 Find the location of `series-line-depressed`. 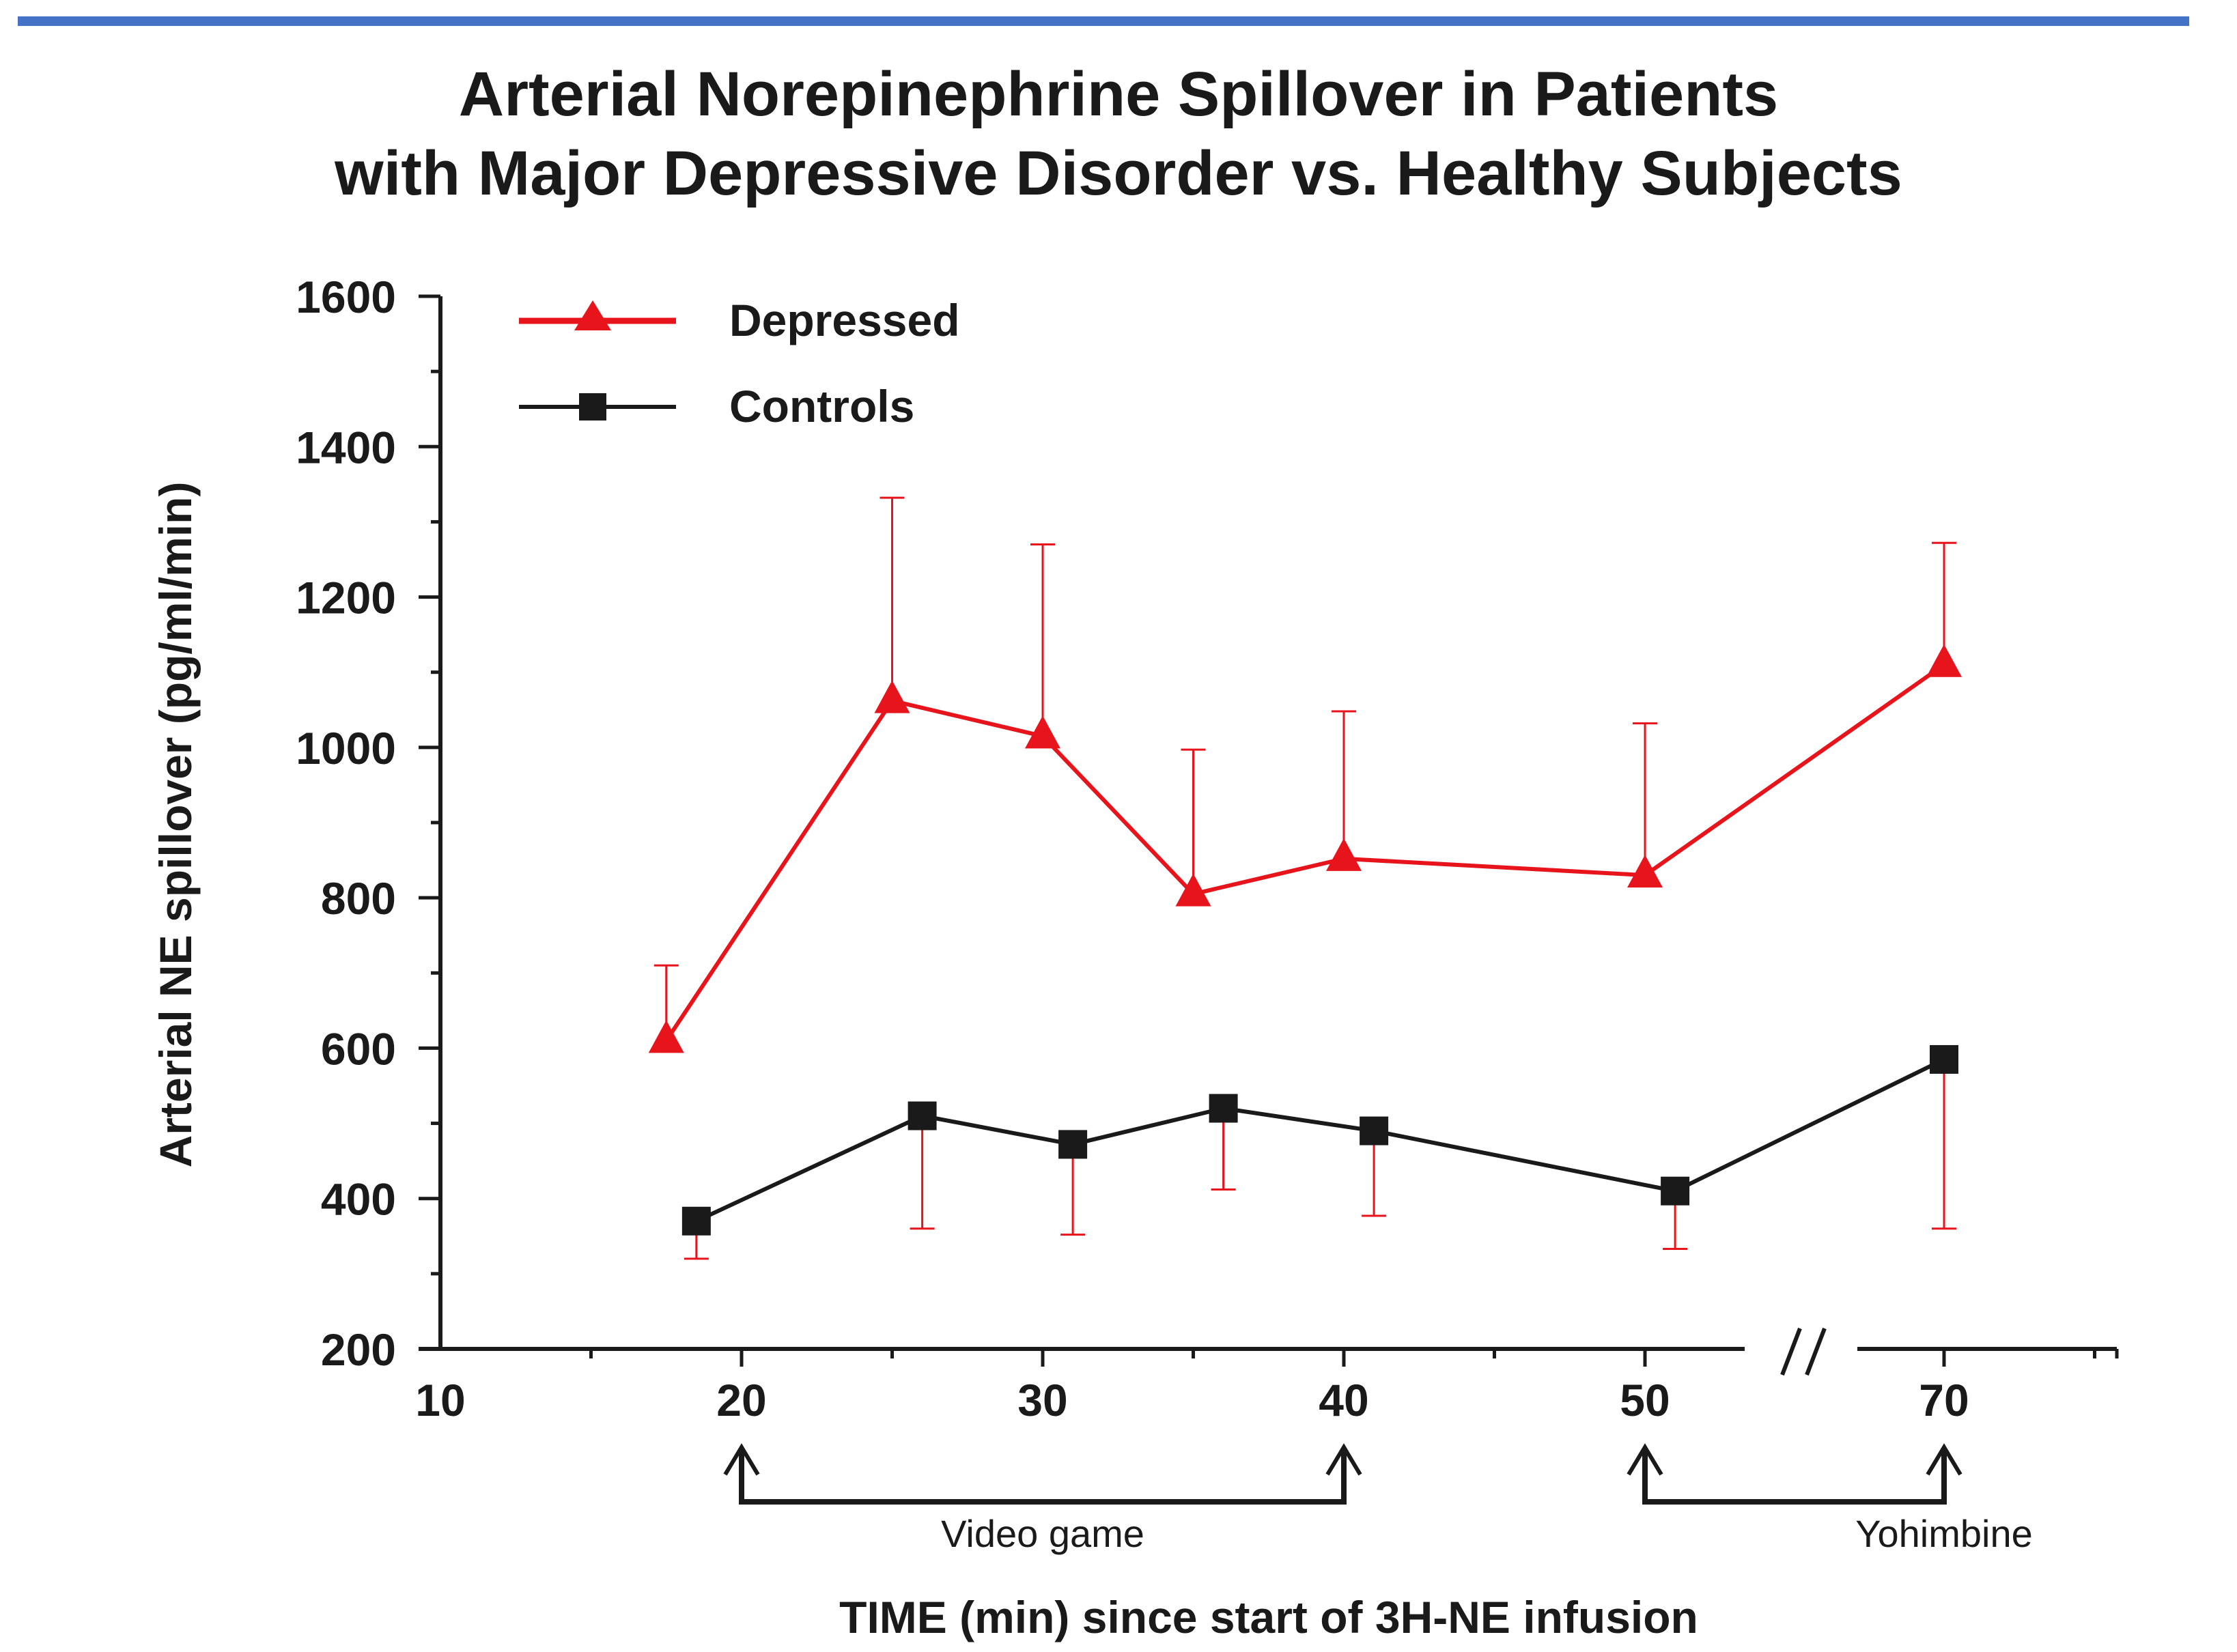

series-line-depressed is located at coordinates (1304, 852).